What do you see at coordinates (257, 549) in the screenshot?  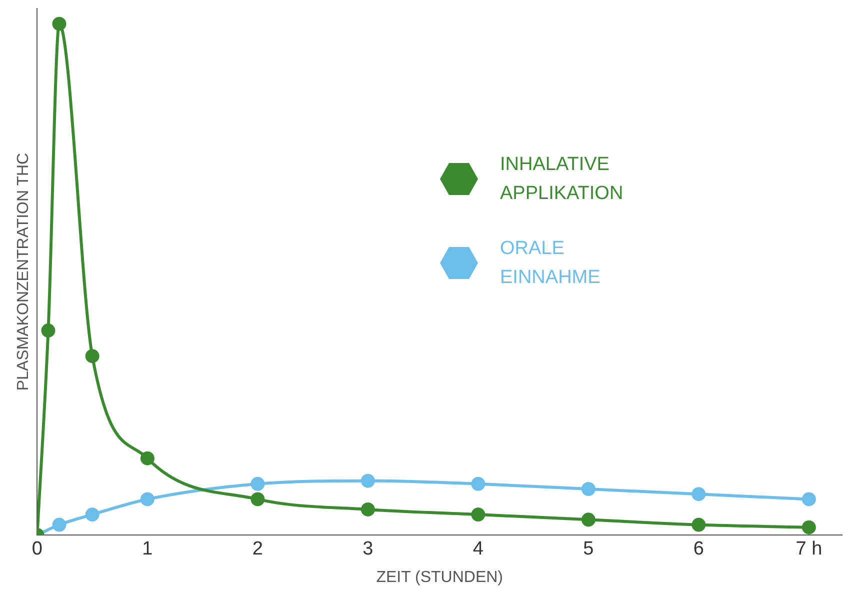 I see `x-tick-label: 2` at bounding box center [257, 549].